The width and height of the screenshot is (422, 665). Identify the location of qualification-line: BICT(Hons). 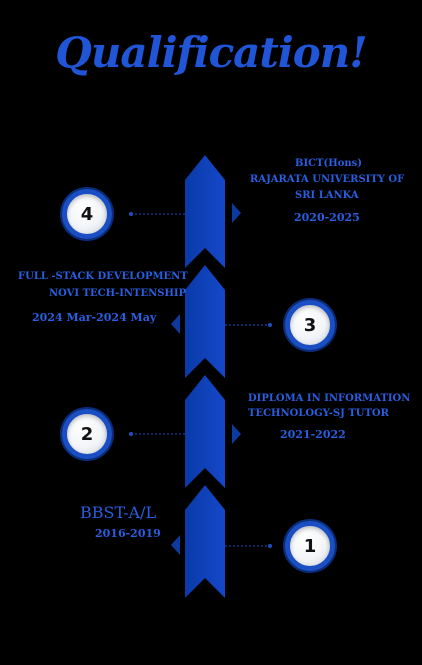
(329, 163).